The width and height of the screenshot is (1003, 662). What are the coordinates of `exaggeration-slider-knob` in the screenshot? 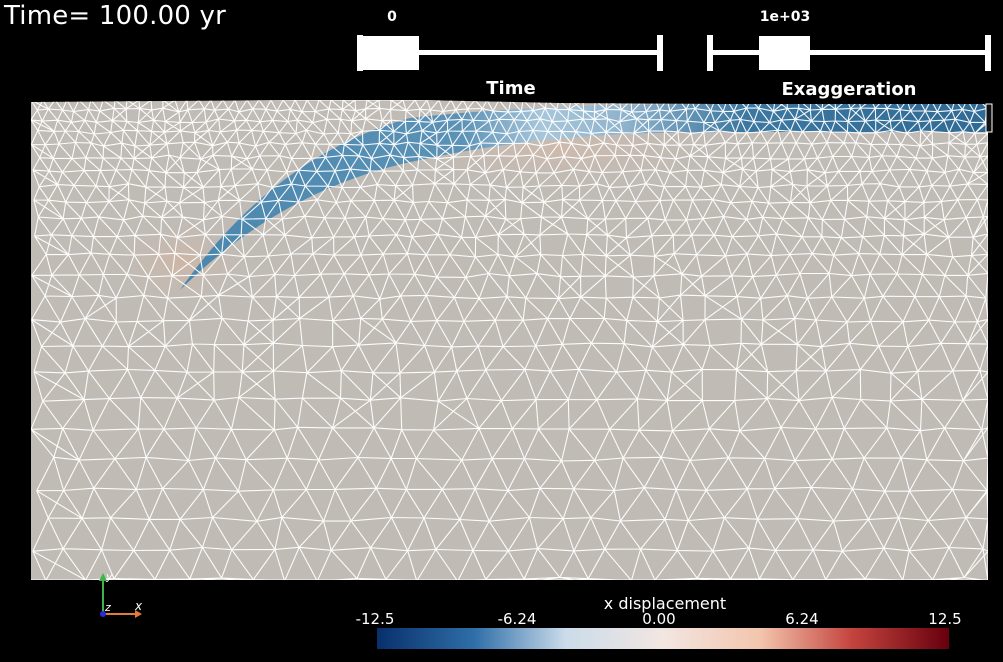 It's located at (784, 53).